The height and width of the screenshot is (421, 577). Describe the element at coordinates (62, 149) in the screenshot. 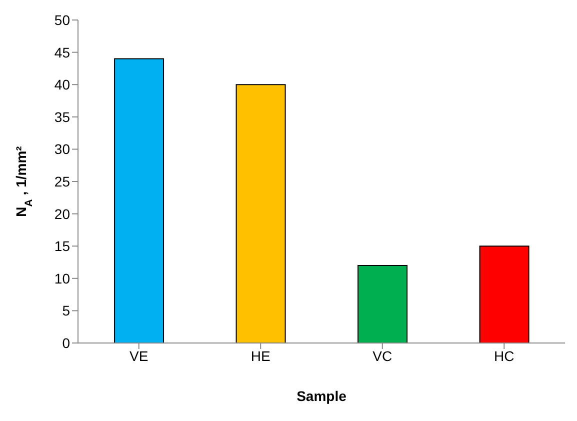

I see `y-tick-label: 30` at that location.